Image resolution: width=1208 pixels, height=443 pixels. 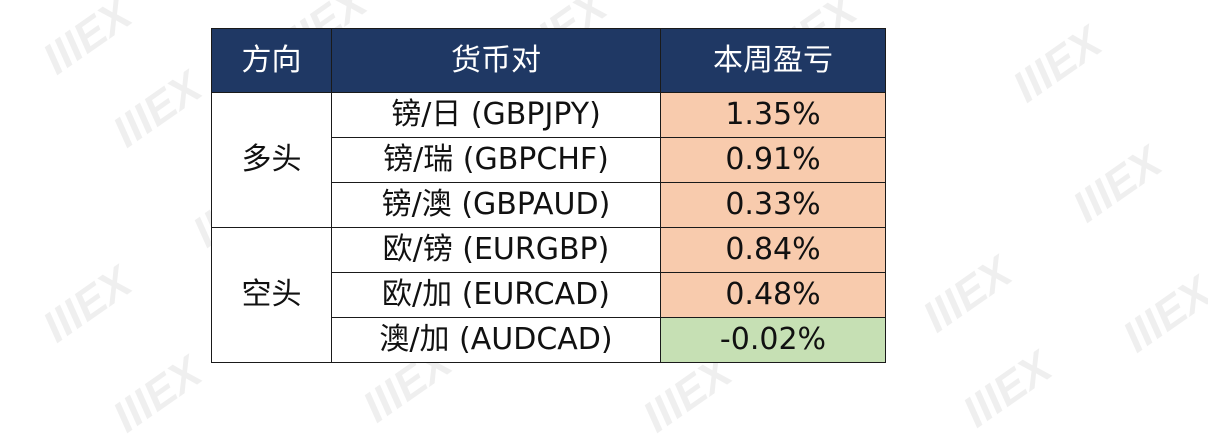 What do you see at coordinates (773, 160) in the screenshot?
I see `pnl-cell: 0.91%` at bounding box center [773, 160].